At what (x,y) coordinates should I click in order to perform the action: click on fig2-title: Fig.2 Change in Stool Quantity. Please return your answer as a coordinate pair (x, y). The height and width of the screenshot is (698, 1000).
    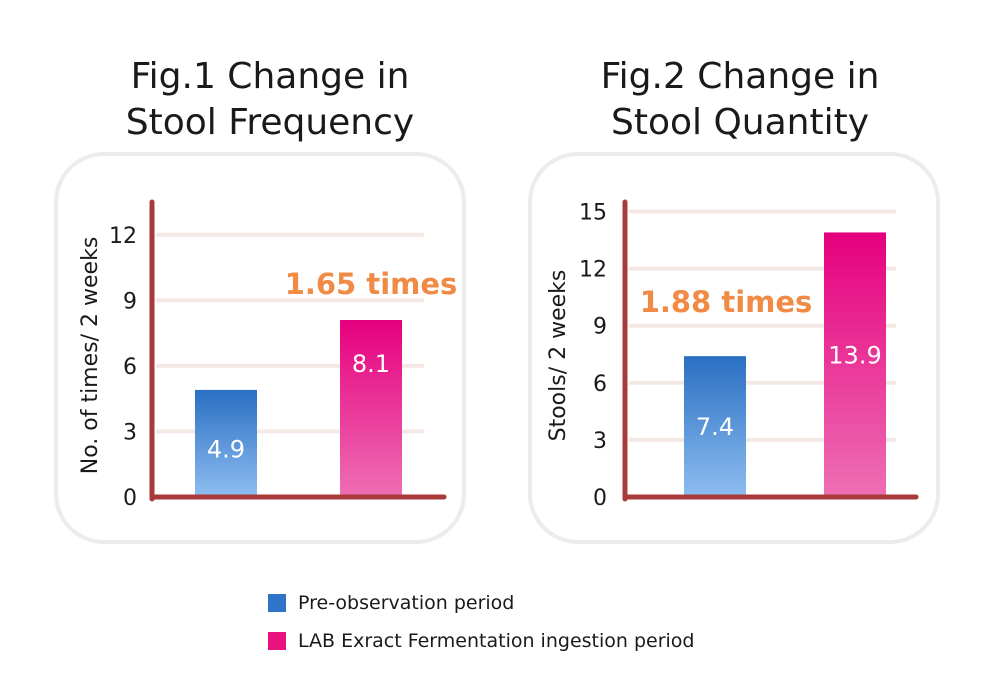
    Looking at the image, I should click on (740, 100).